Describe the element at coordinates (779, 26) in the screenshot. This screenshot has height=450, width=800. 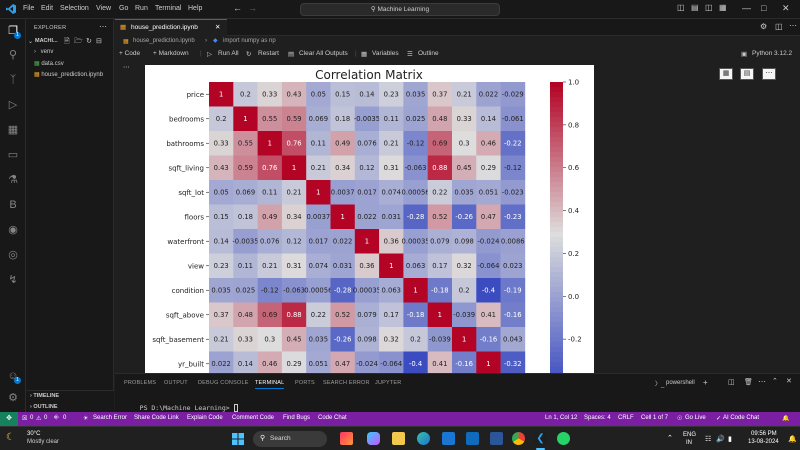
I see `split-editor-icon: ◫` at that location.